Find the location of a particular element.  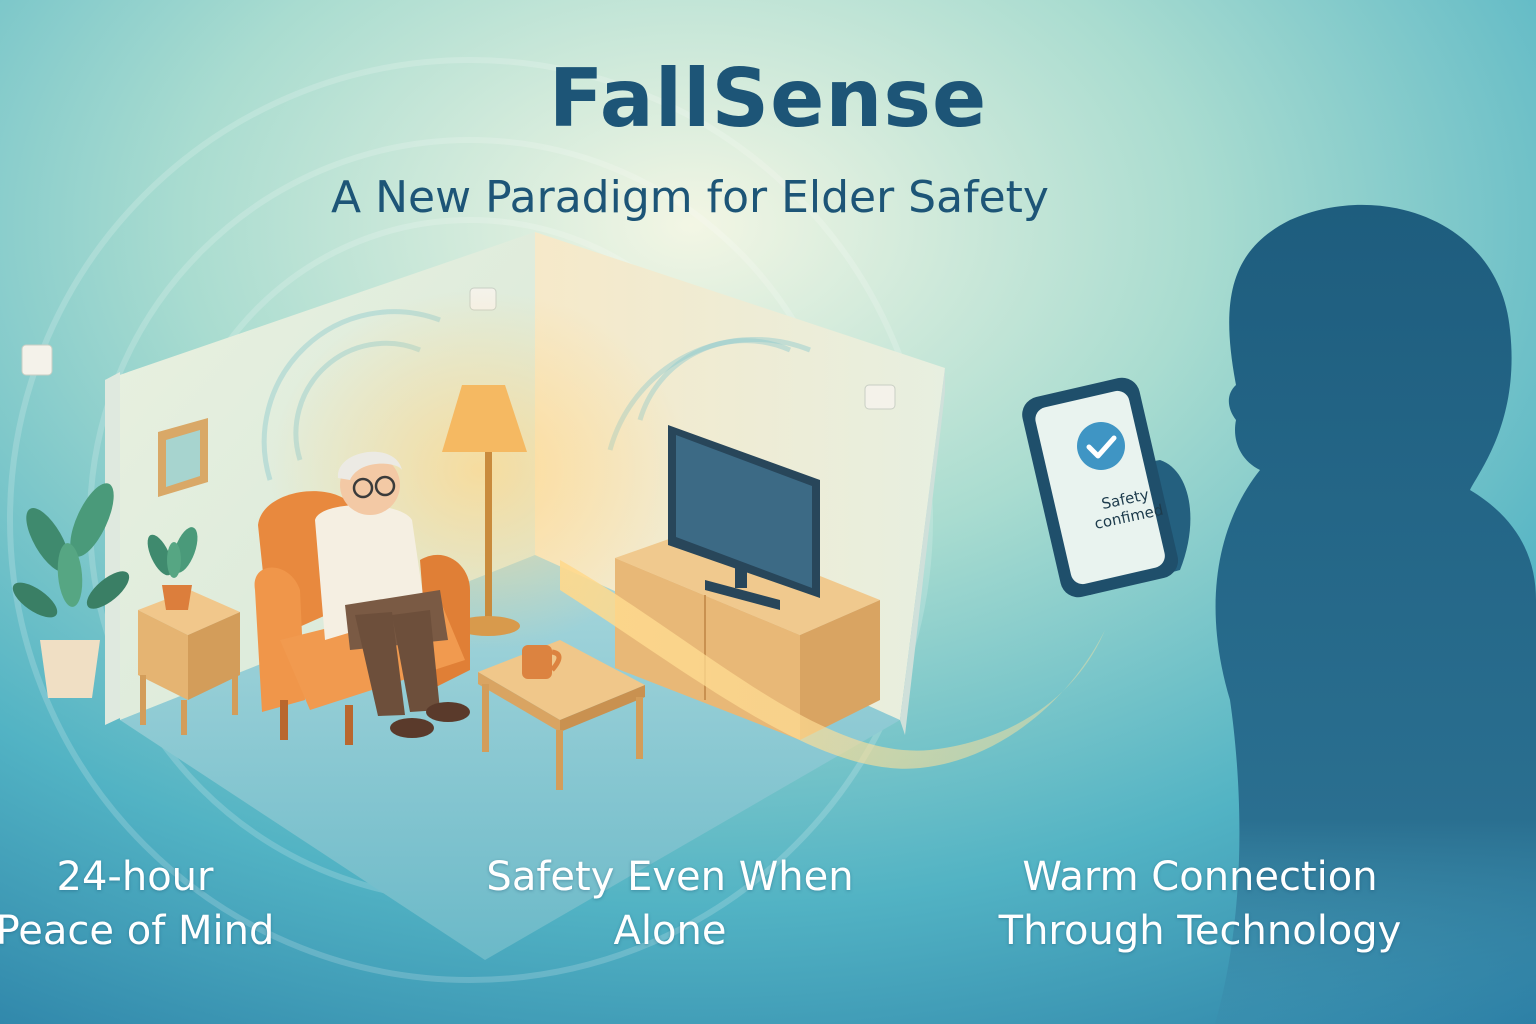

television is located at coordinates (744, 517).